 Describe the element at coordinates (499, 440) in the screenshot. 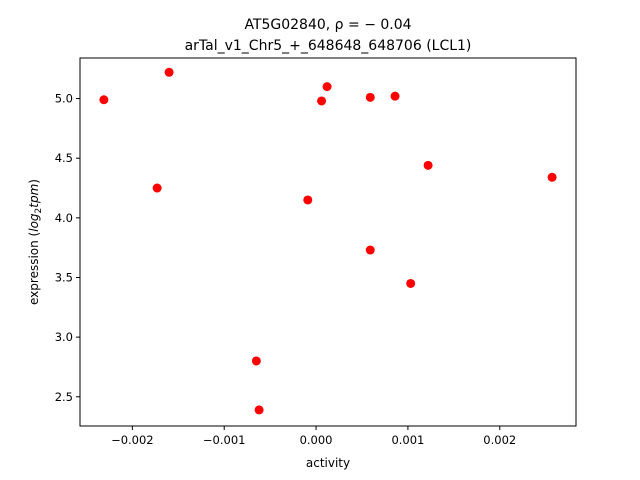

I see `x-tick-label-5: 0.002` at that location.